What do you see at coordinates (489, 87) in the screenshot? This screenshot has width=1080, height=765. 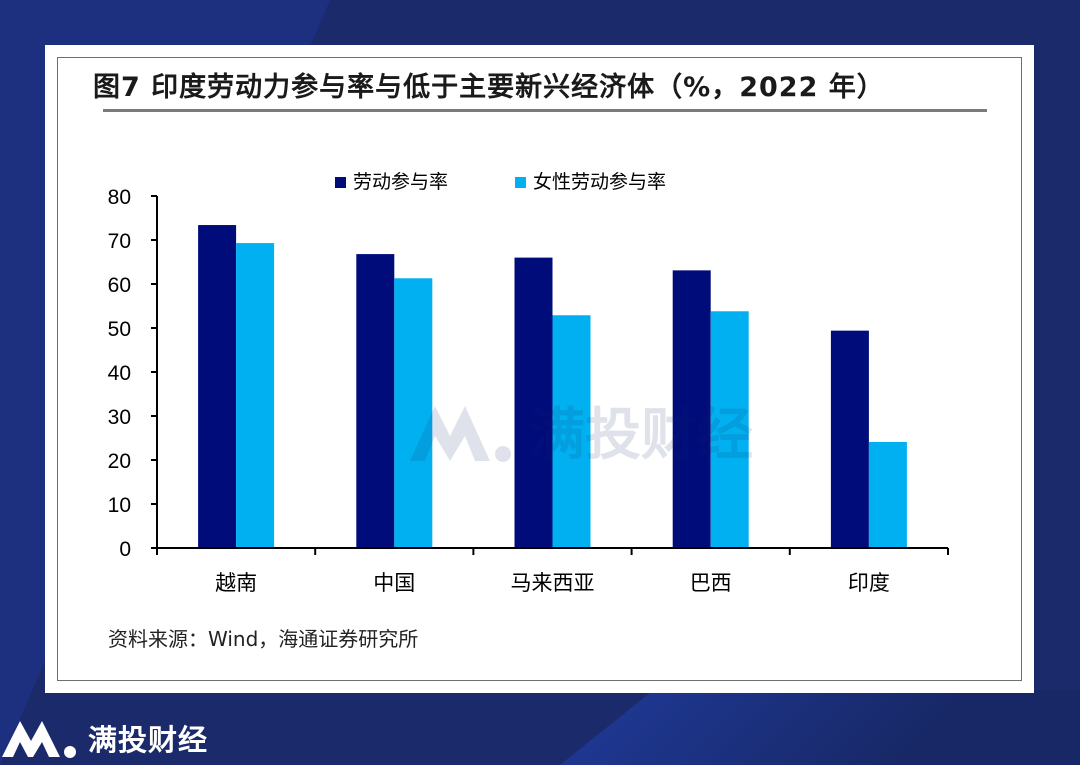 I see `chart-title: 图7 印度劳动力参与率与低于主要新兴经济体（%，2022 年）` at bounding box center [489, 87].